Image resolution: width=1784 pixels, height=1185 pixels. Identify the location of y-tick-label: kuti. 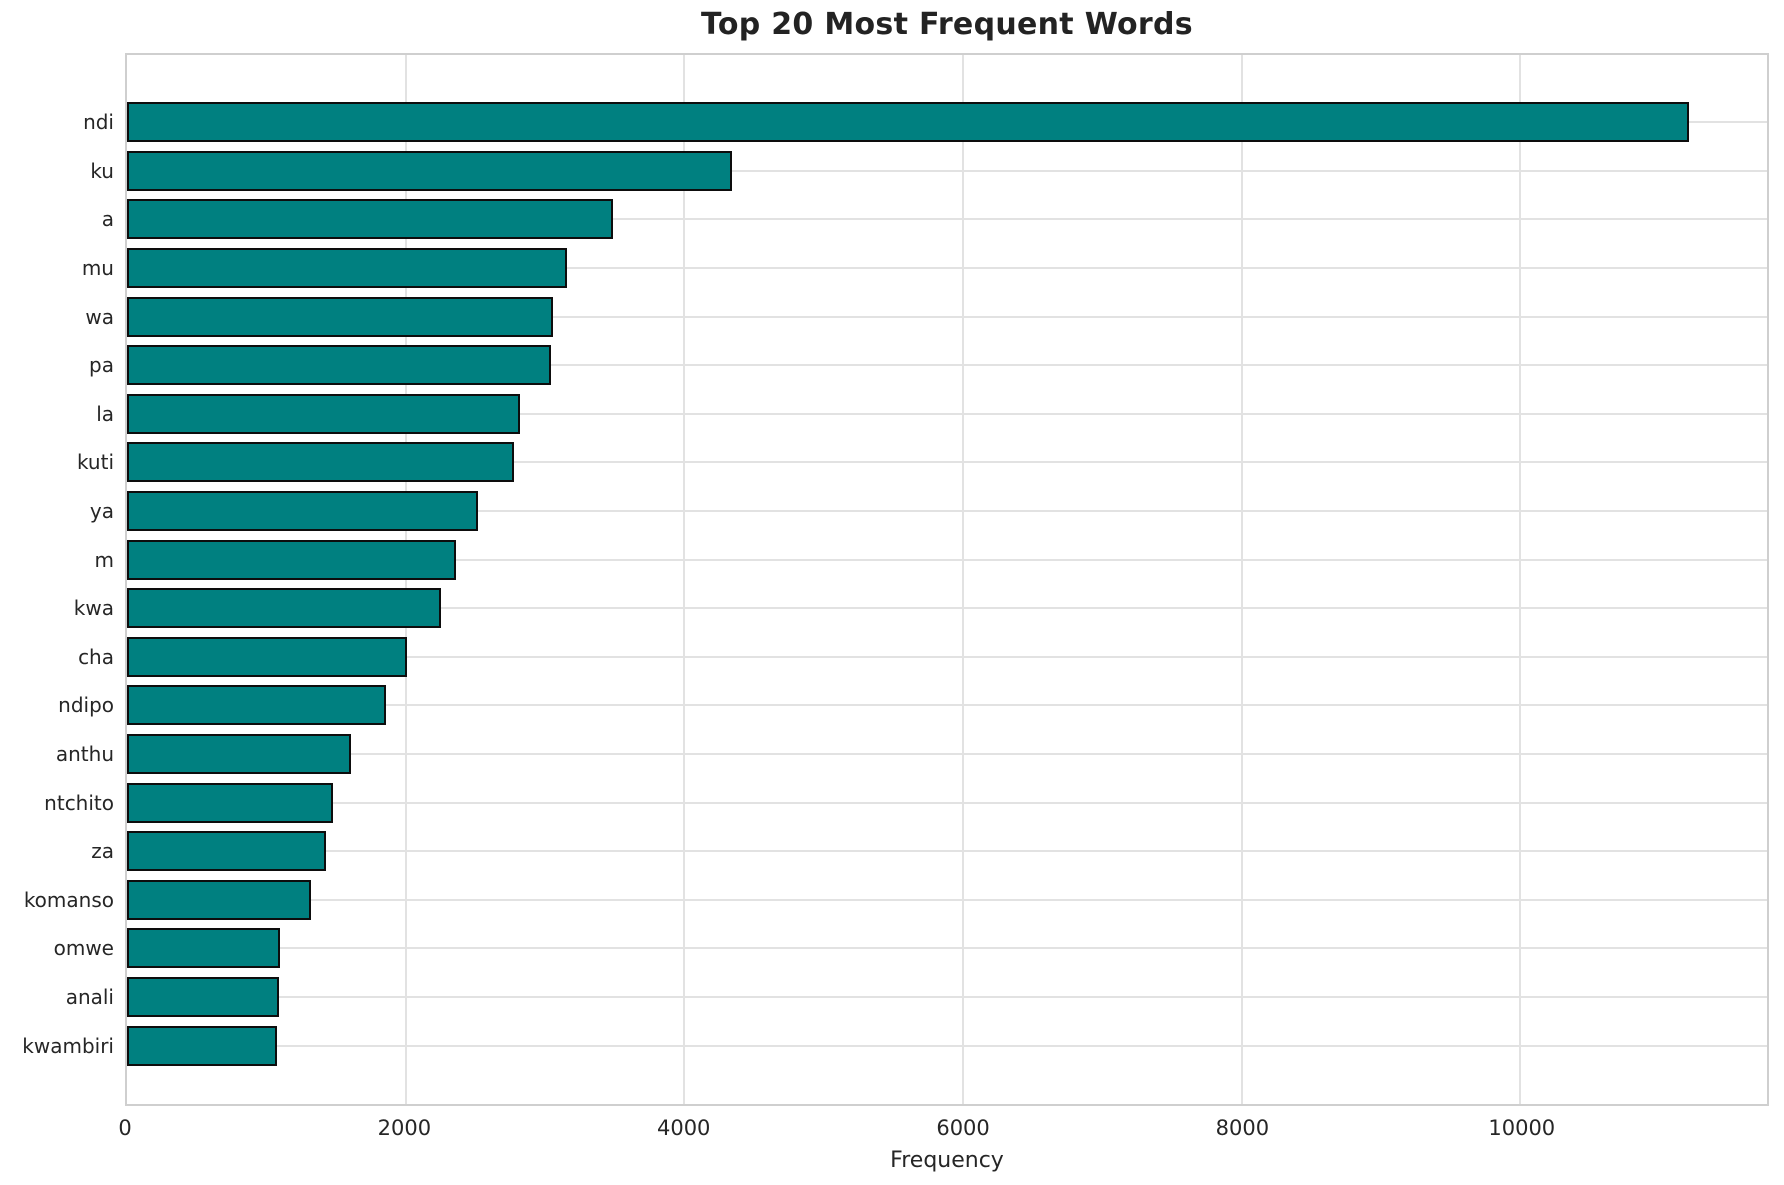
(95, 462).